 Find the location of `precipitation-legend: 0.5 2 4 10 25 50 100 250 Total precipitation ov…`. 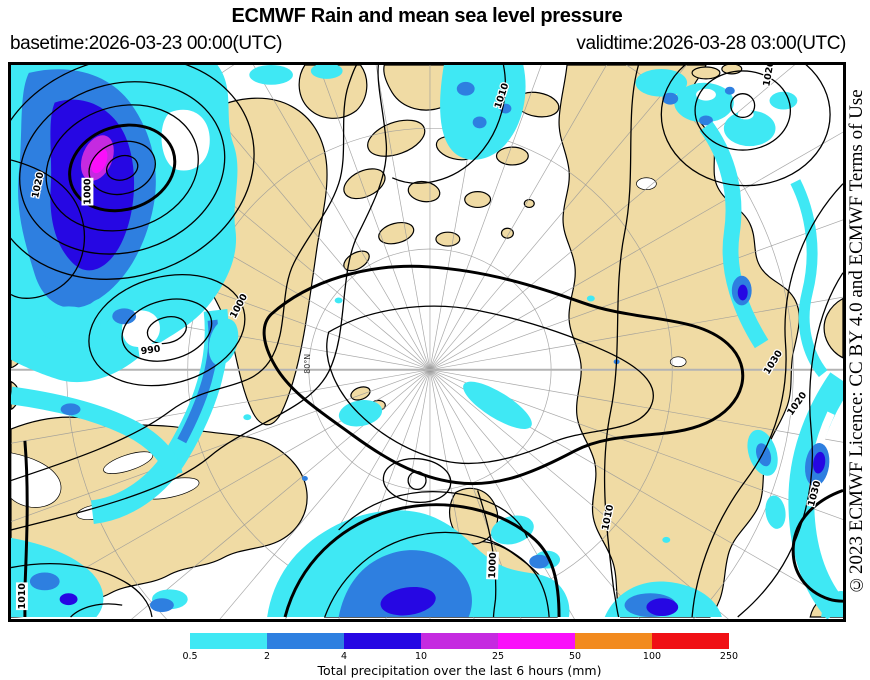

precipitation-legend: 0.5 2 4 10 25 50 100 250 Total precipitation ov… is located at coordinates (460, 656).